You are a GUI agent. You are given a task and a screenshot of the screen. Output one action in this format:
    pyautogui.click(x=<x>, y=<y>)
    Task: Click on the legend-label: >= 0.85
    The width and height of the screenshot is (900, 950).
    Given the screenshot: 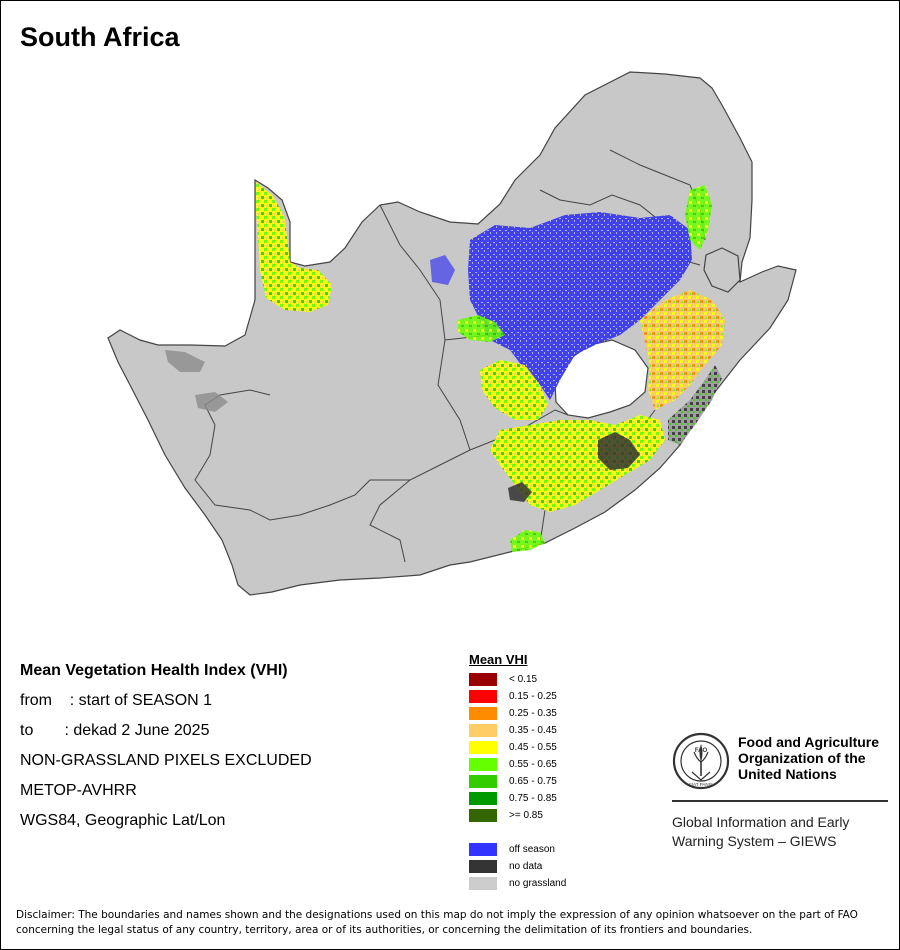 What is the action you would take?
    pyautogui.click(x=526, y=815)
    